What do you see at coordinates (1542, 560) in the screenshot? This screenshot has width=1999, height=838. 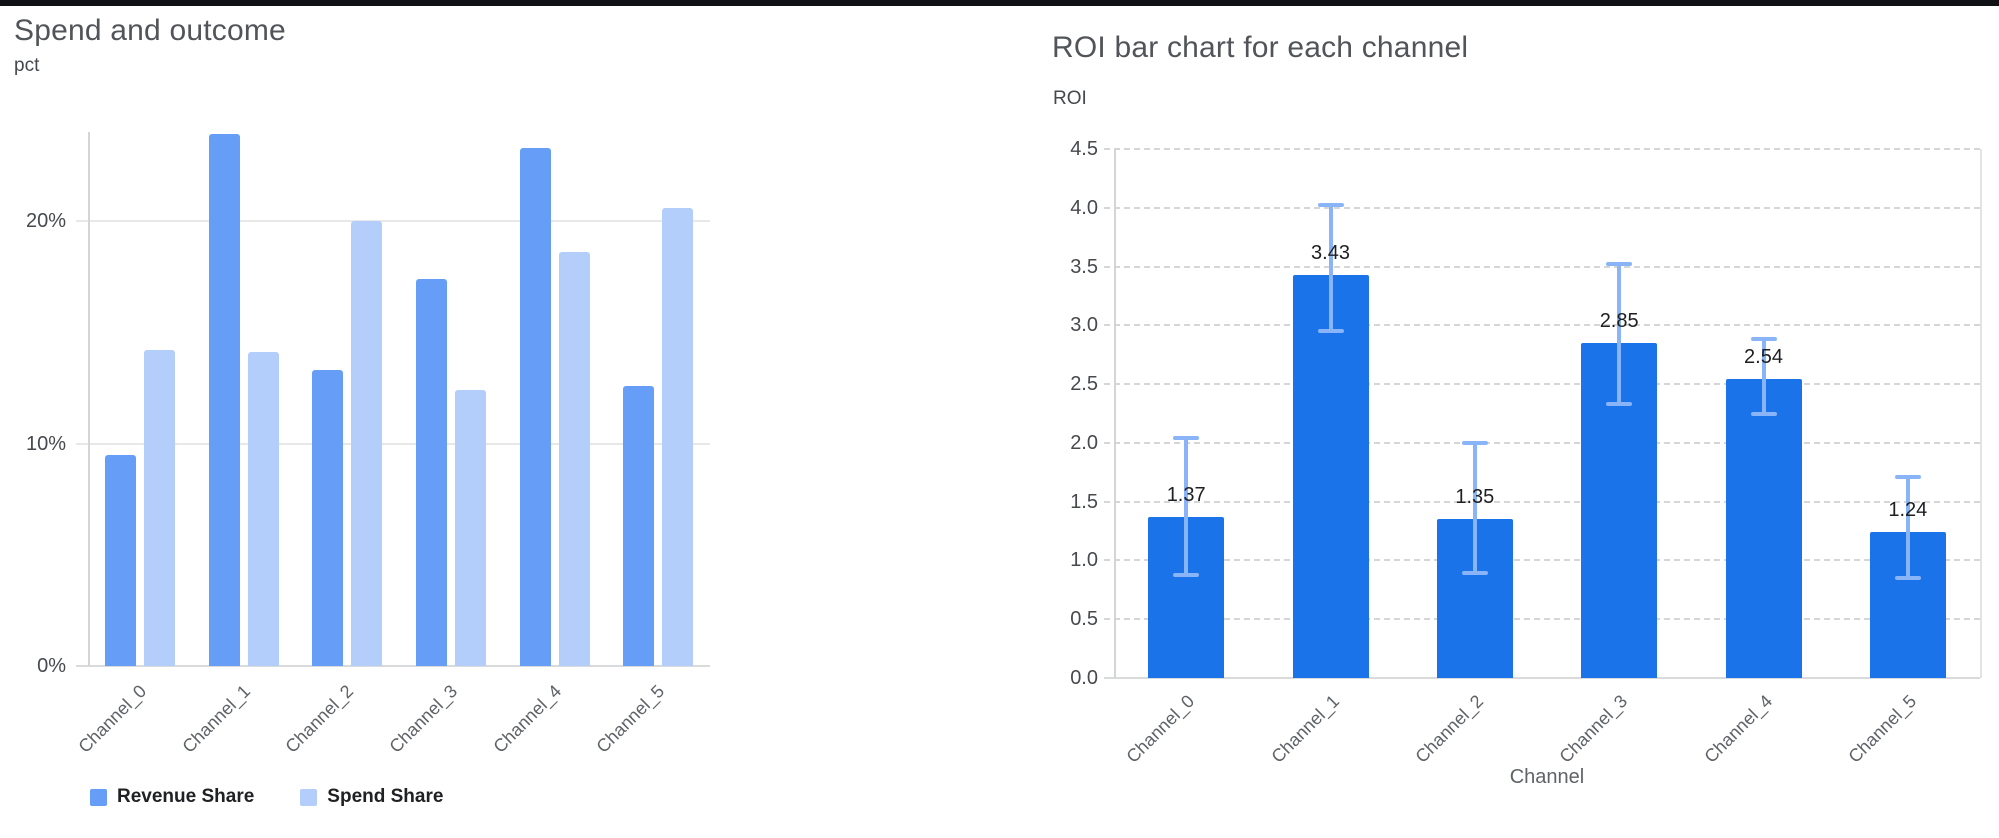 I see `gridline-1.0` at bounding box center [1542, 560].